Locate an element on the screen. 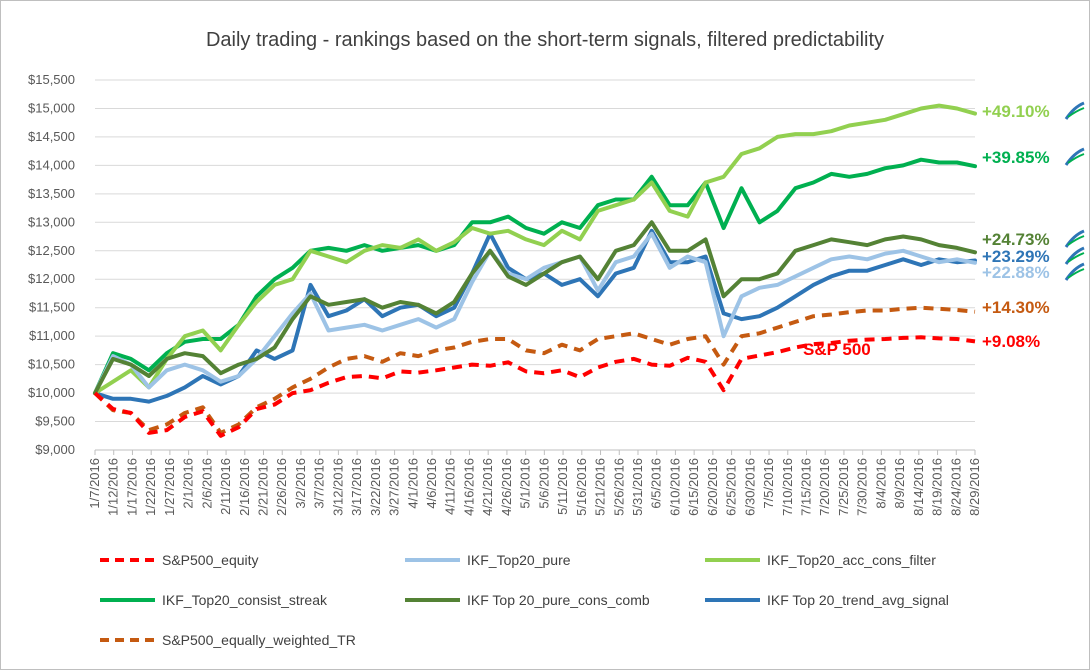 This screenshot has height=670, width=1090. y-tick-label: $12,000 is located at coordinates (51, 278).